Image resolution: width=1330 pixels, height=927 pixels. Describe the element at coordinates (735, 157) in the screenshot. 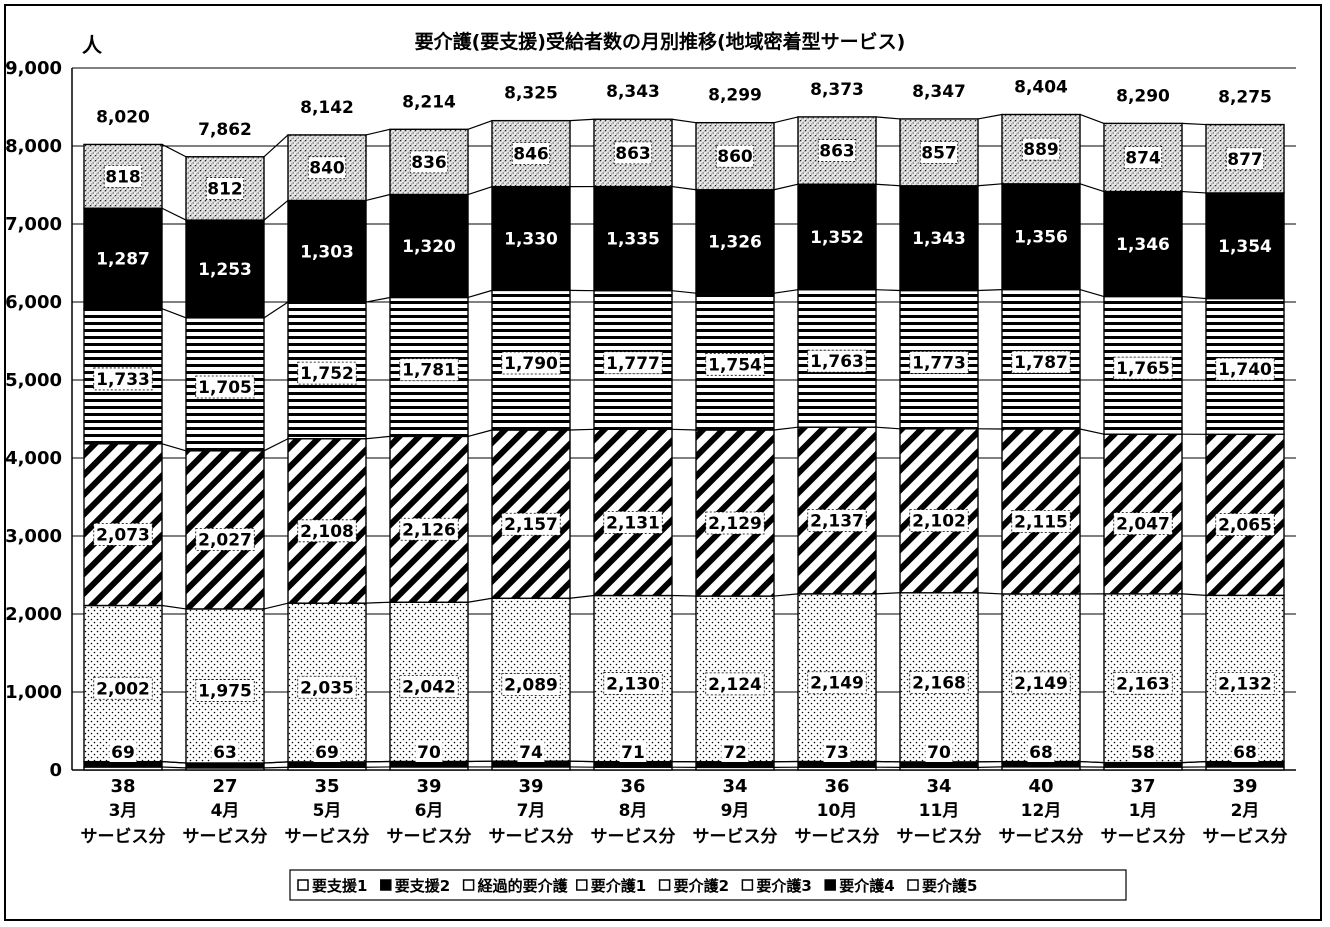

I see `segment-label: 860` at that location.